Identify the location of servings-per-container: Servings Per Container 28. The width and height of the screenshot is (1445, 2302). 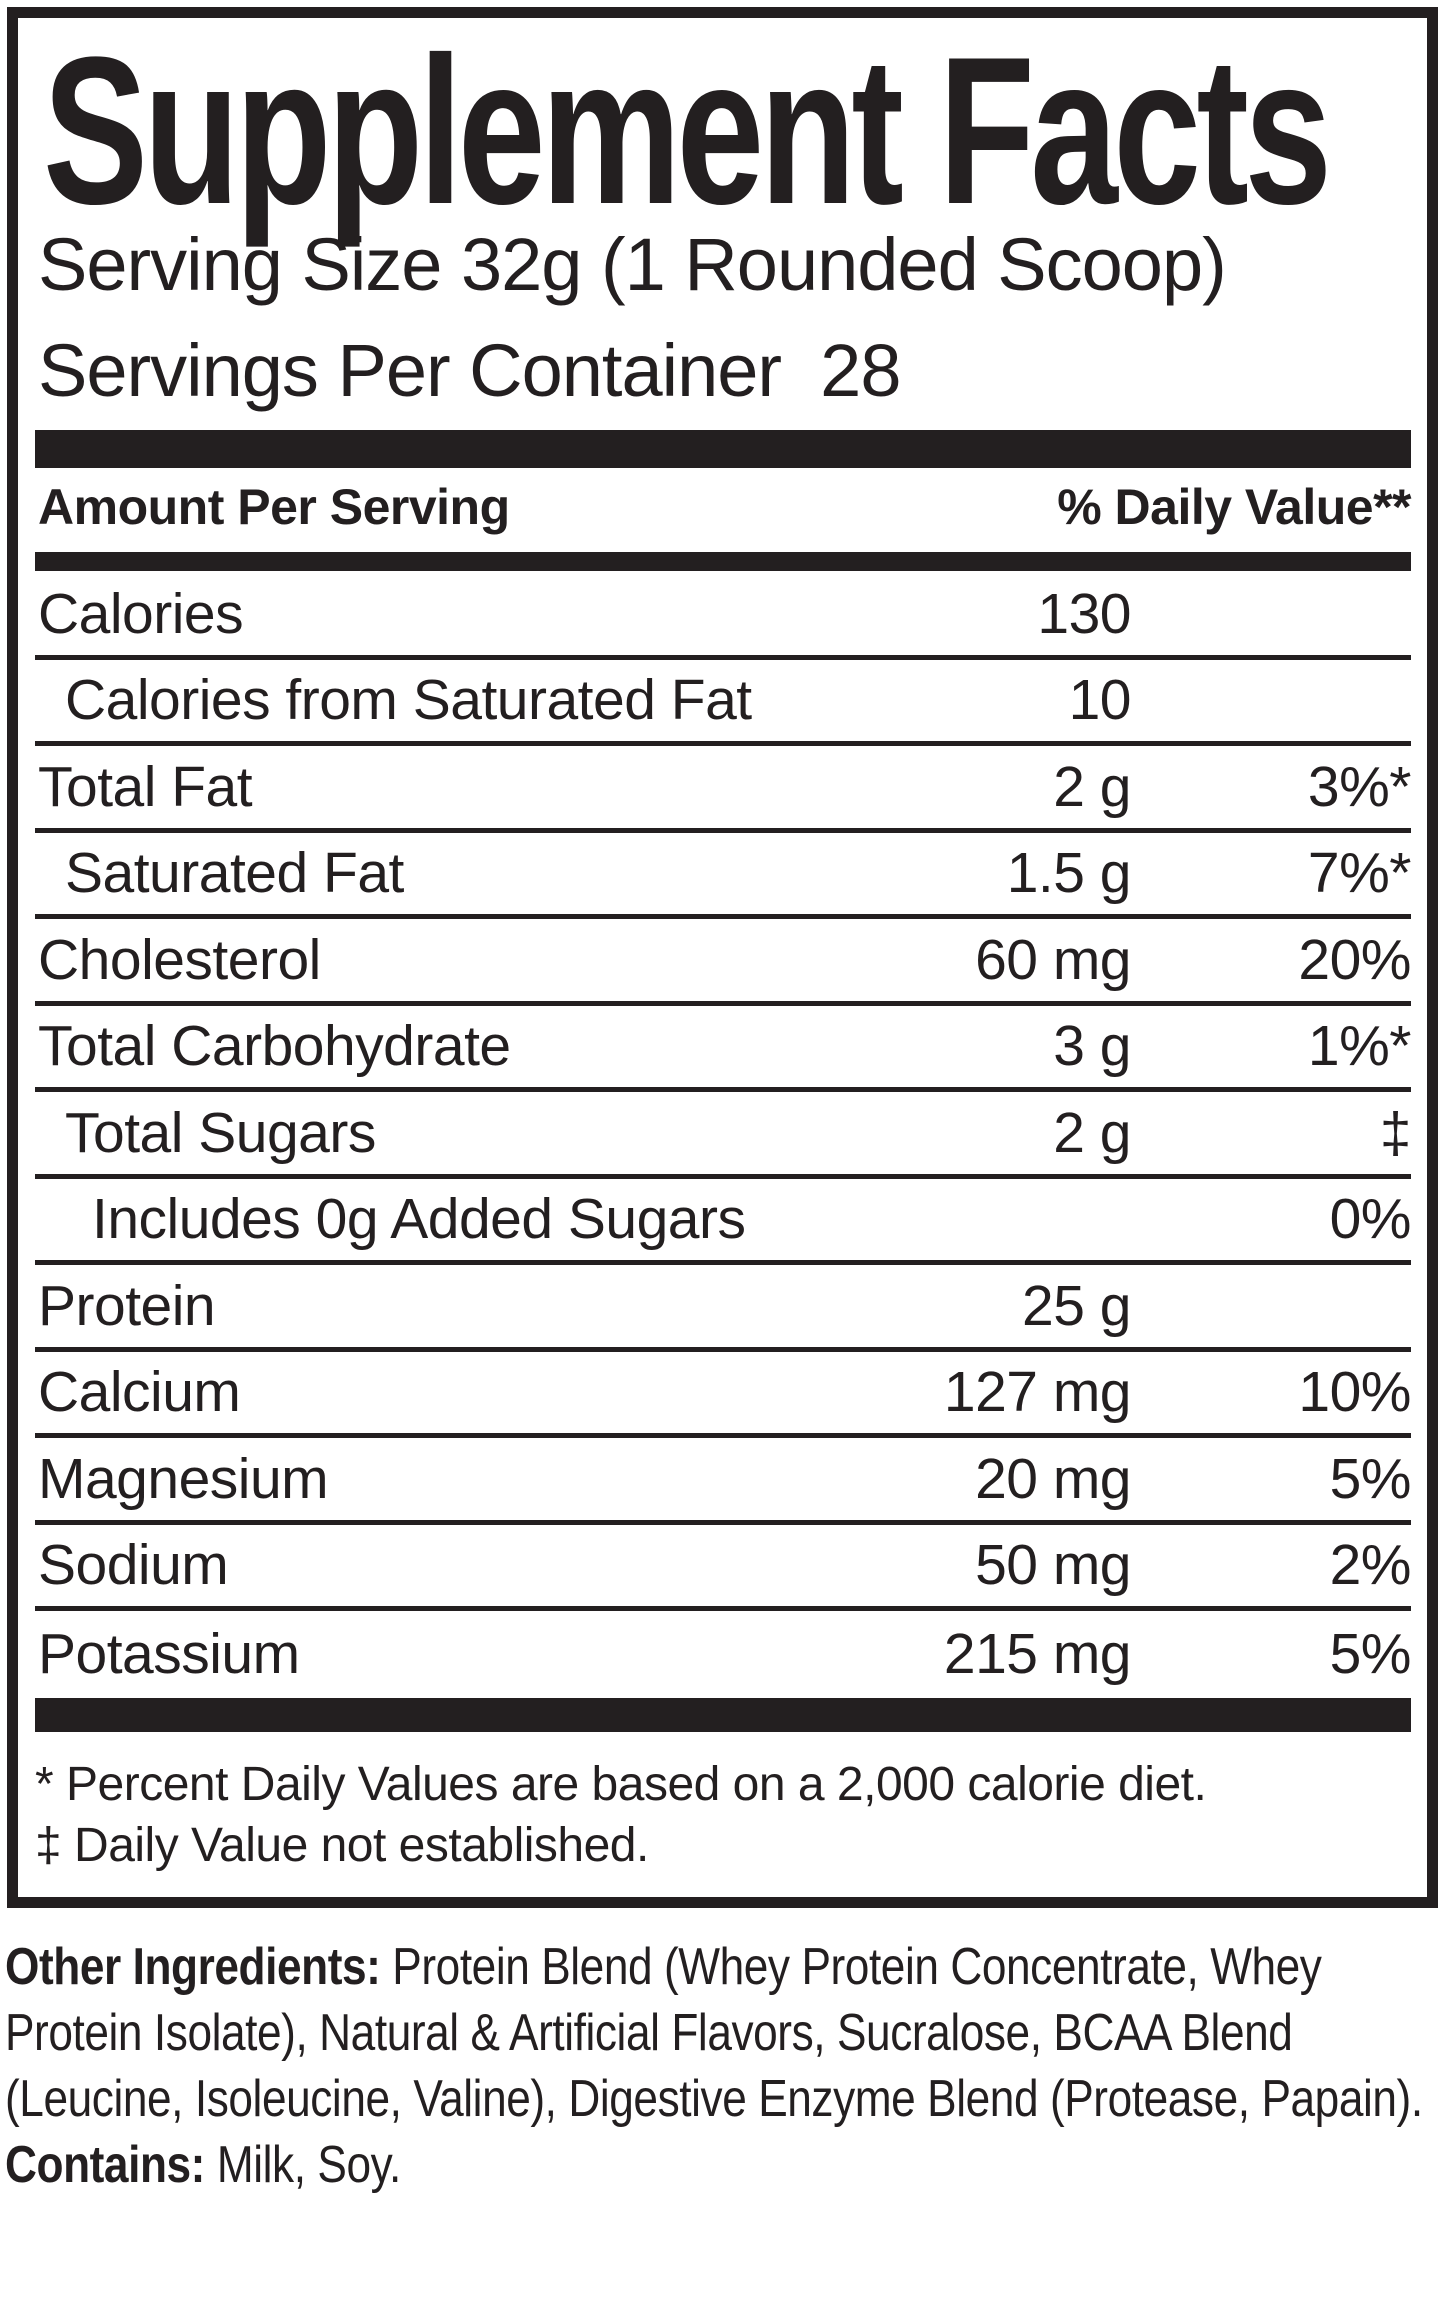
(469, 370).